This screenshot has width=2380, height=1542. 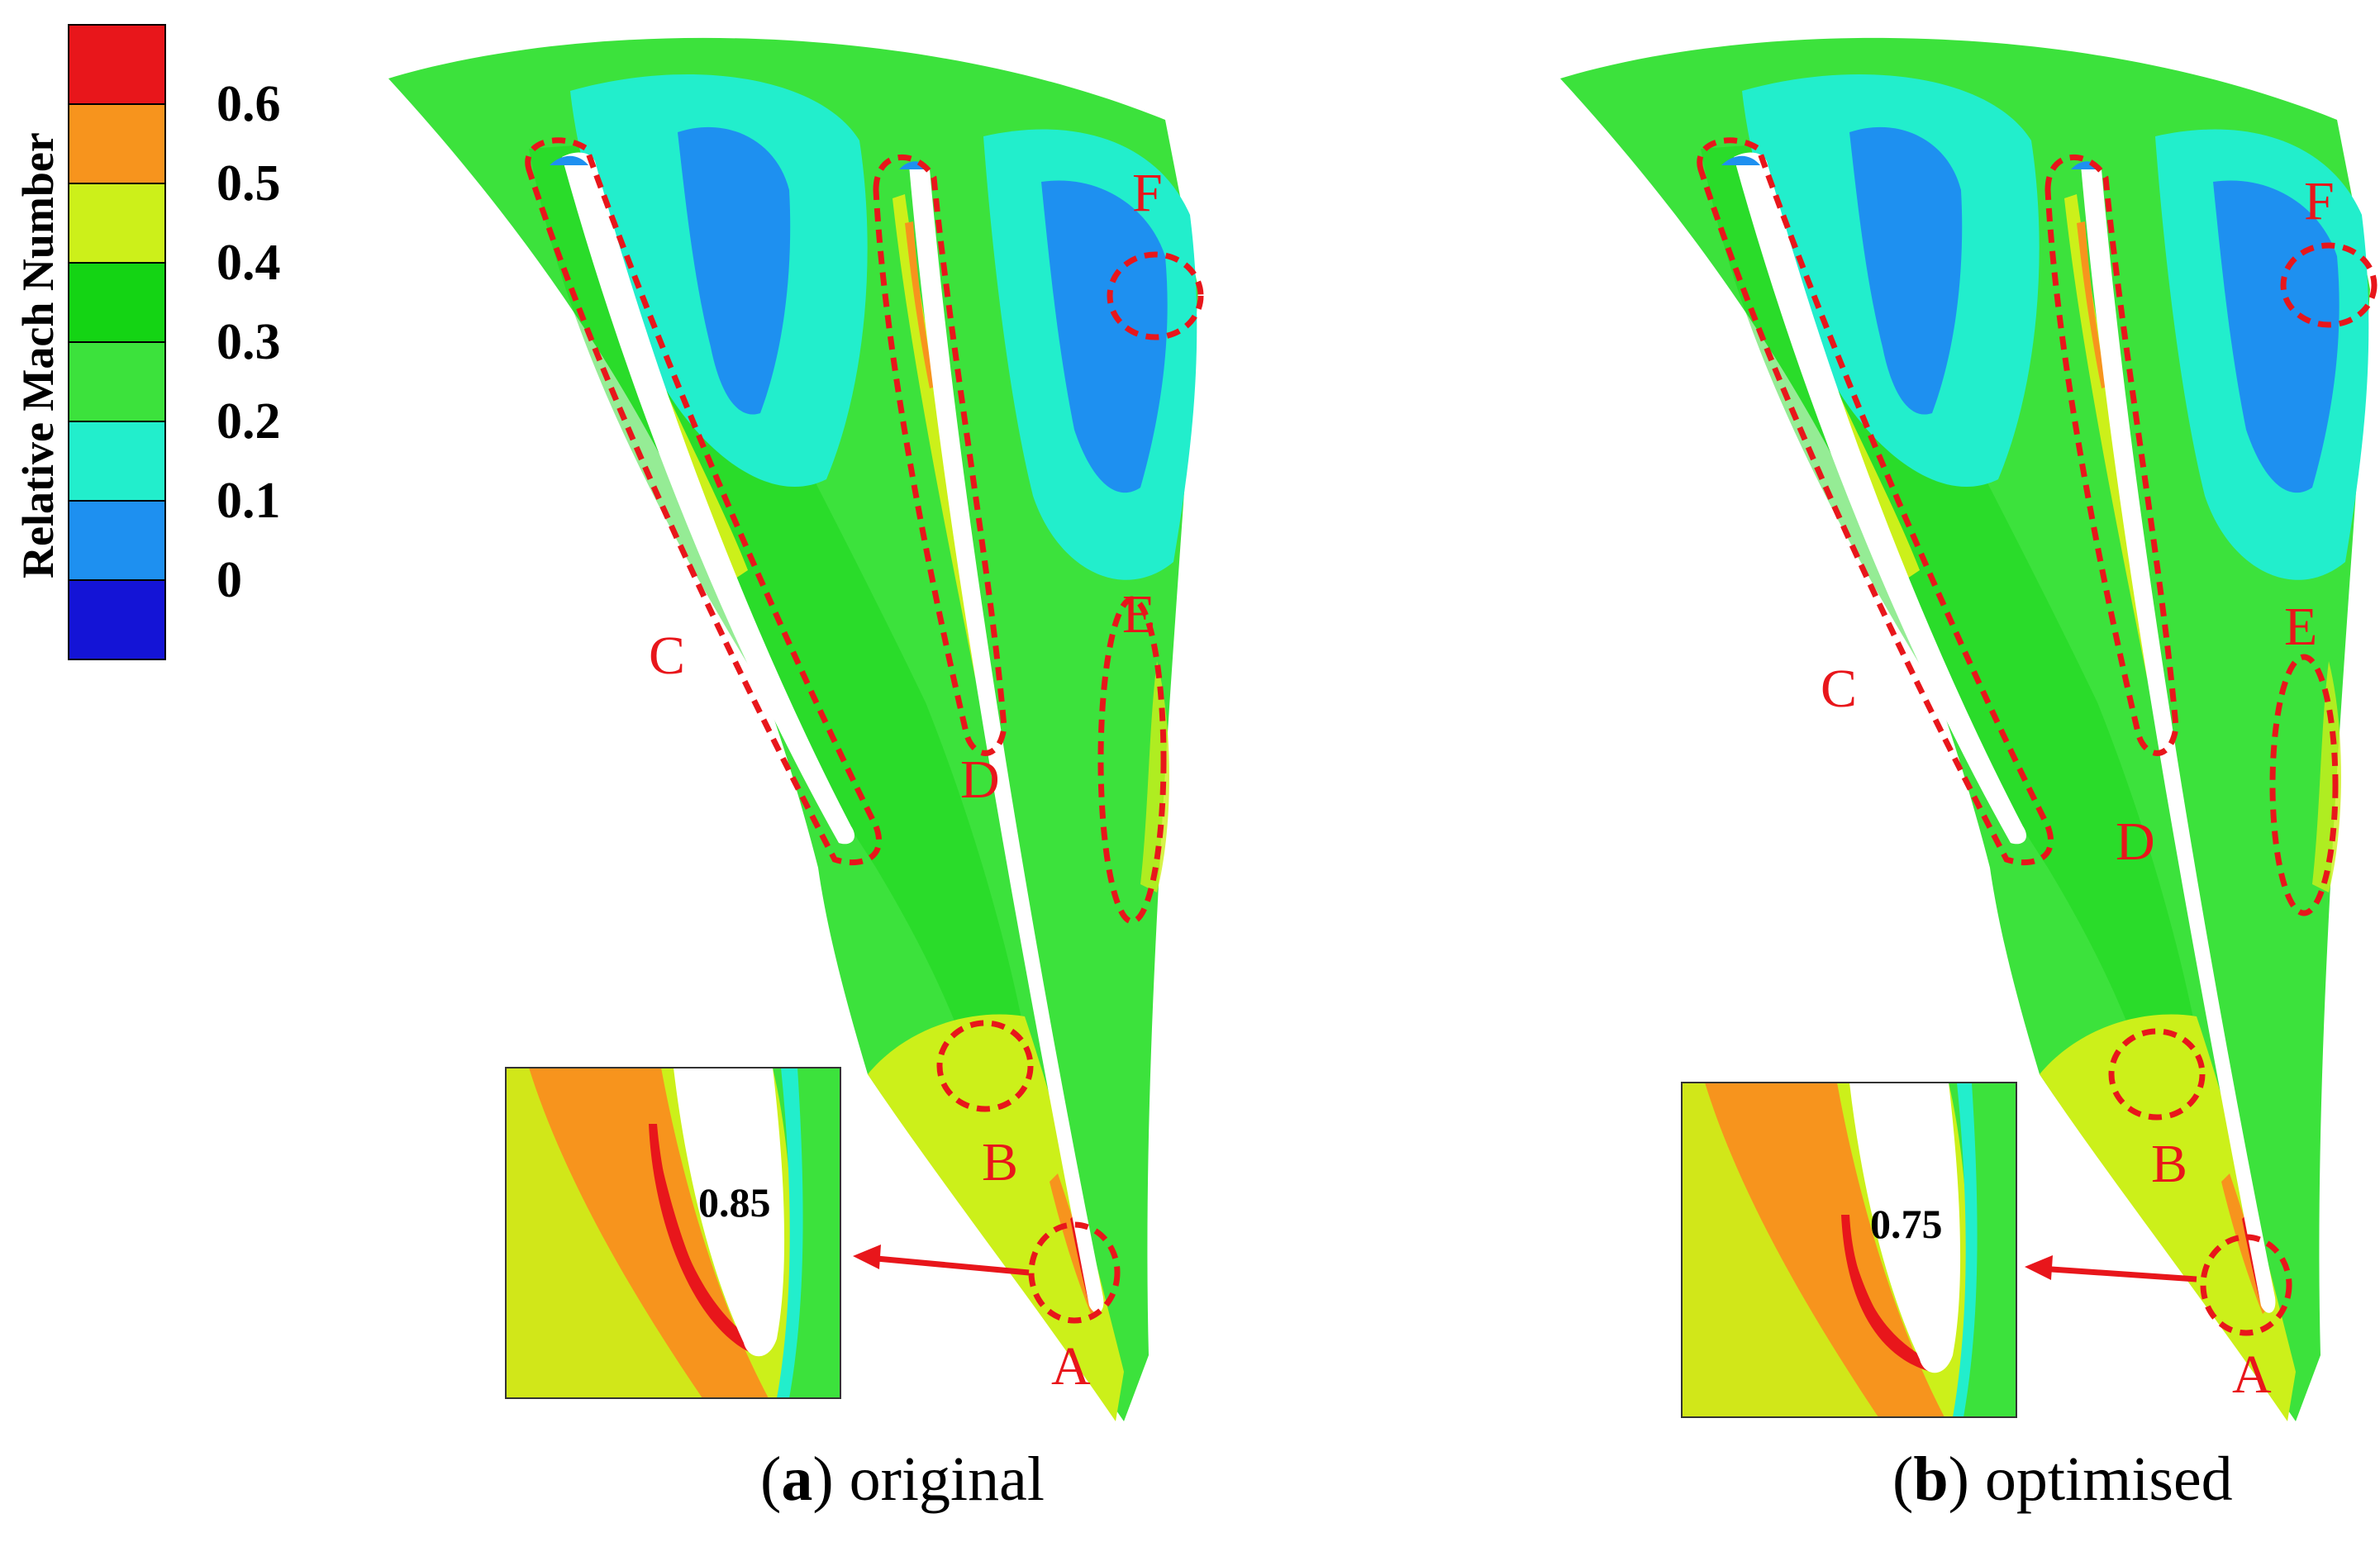 I want to click on colorbar-tick-label: 0.5, so click(x=249, y=183).